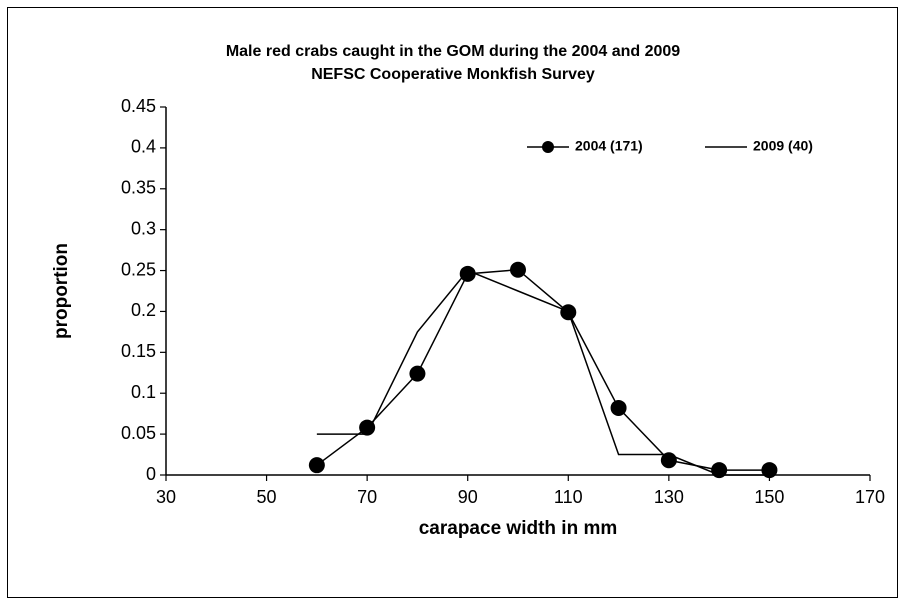  I want to click on y-tick-label: 0, so click(151, 474).